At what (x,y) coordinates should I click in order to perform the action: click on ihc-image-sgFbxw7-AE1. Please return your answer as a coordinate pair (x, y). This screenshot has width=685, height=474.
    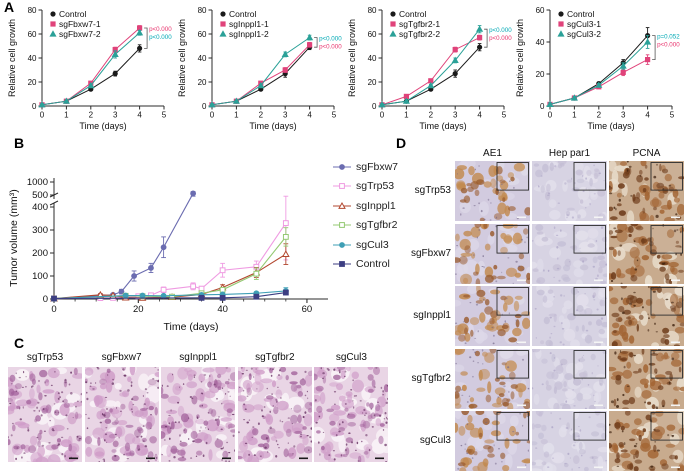
    Looking at the image, I should click on (492, 253).